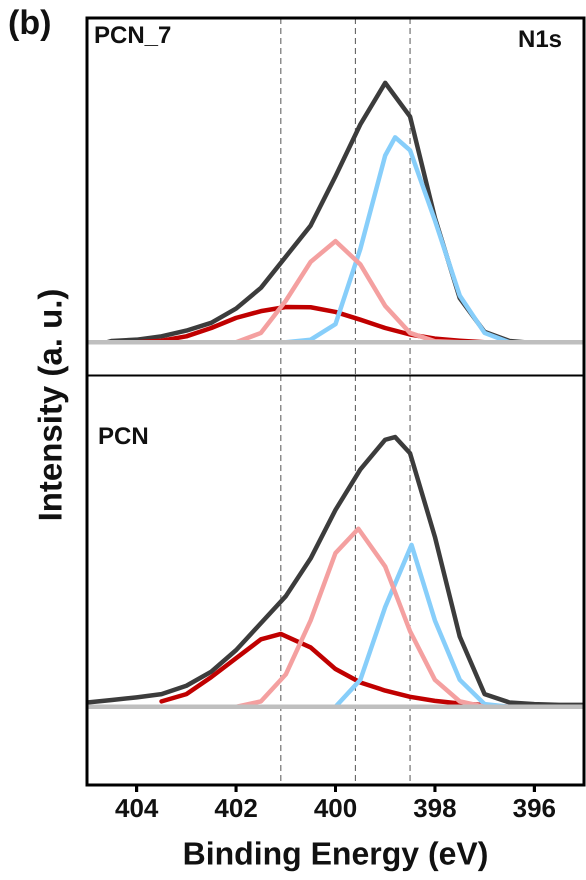  What do you see at coordinates (137, 807) in the screenshot?
I see `x-tick-label: 404` at bounding box center [137, 807].